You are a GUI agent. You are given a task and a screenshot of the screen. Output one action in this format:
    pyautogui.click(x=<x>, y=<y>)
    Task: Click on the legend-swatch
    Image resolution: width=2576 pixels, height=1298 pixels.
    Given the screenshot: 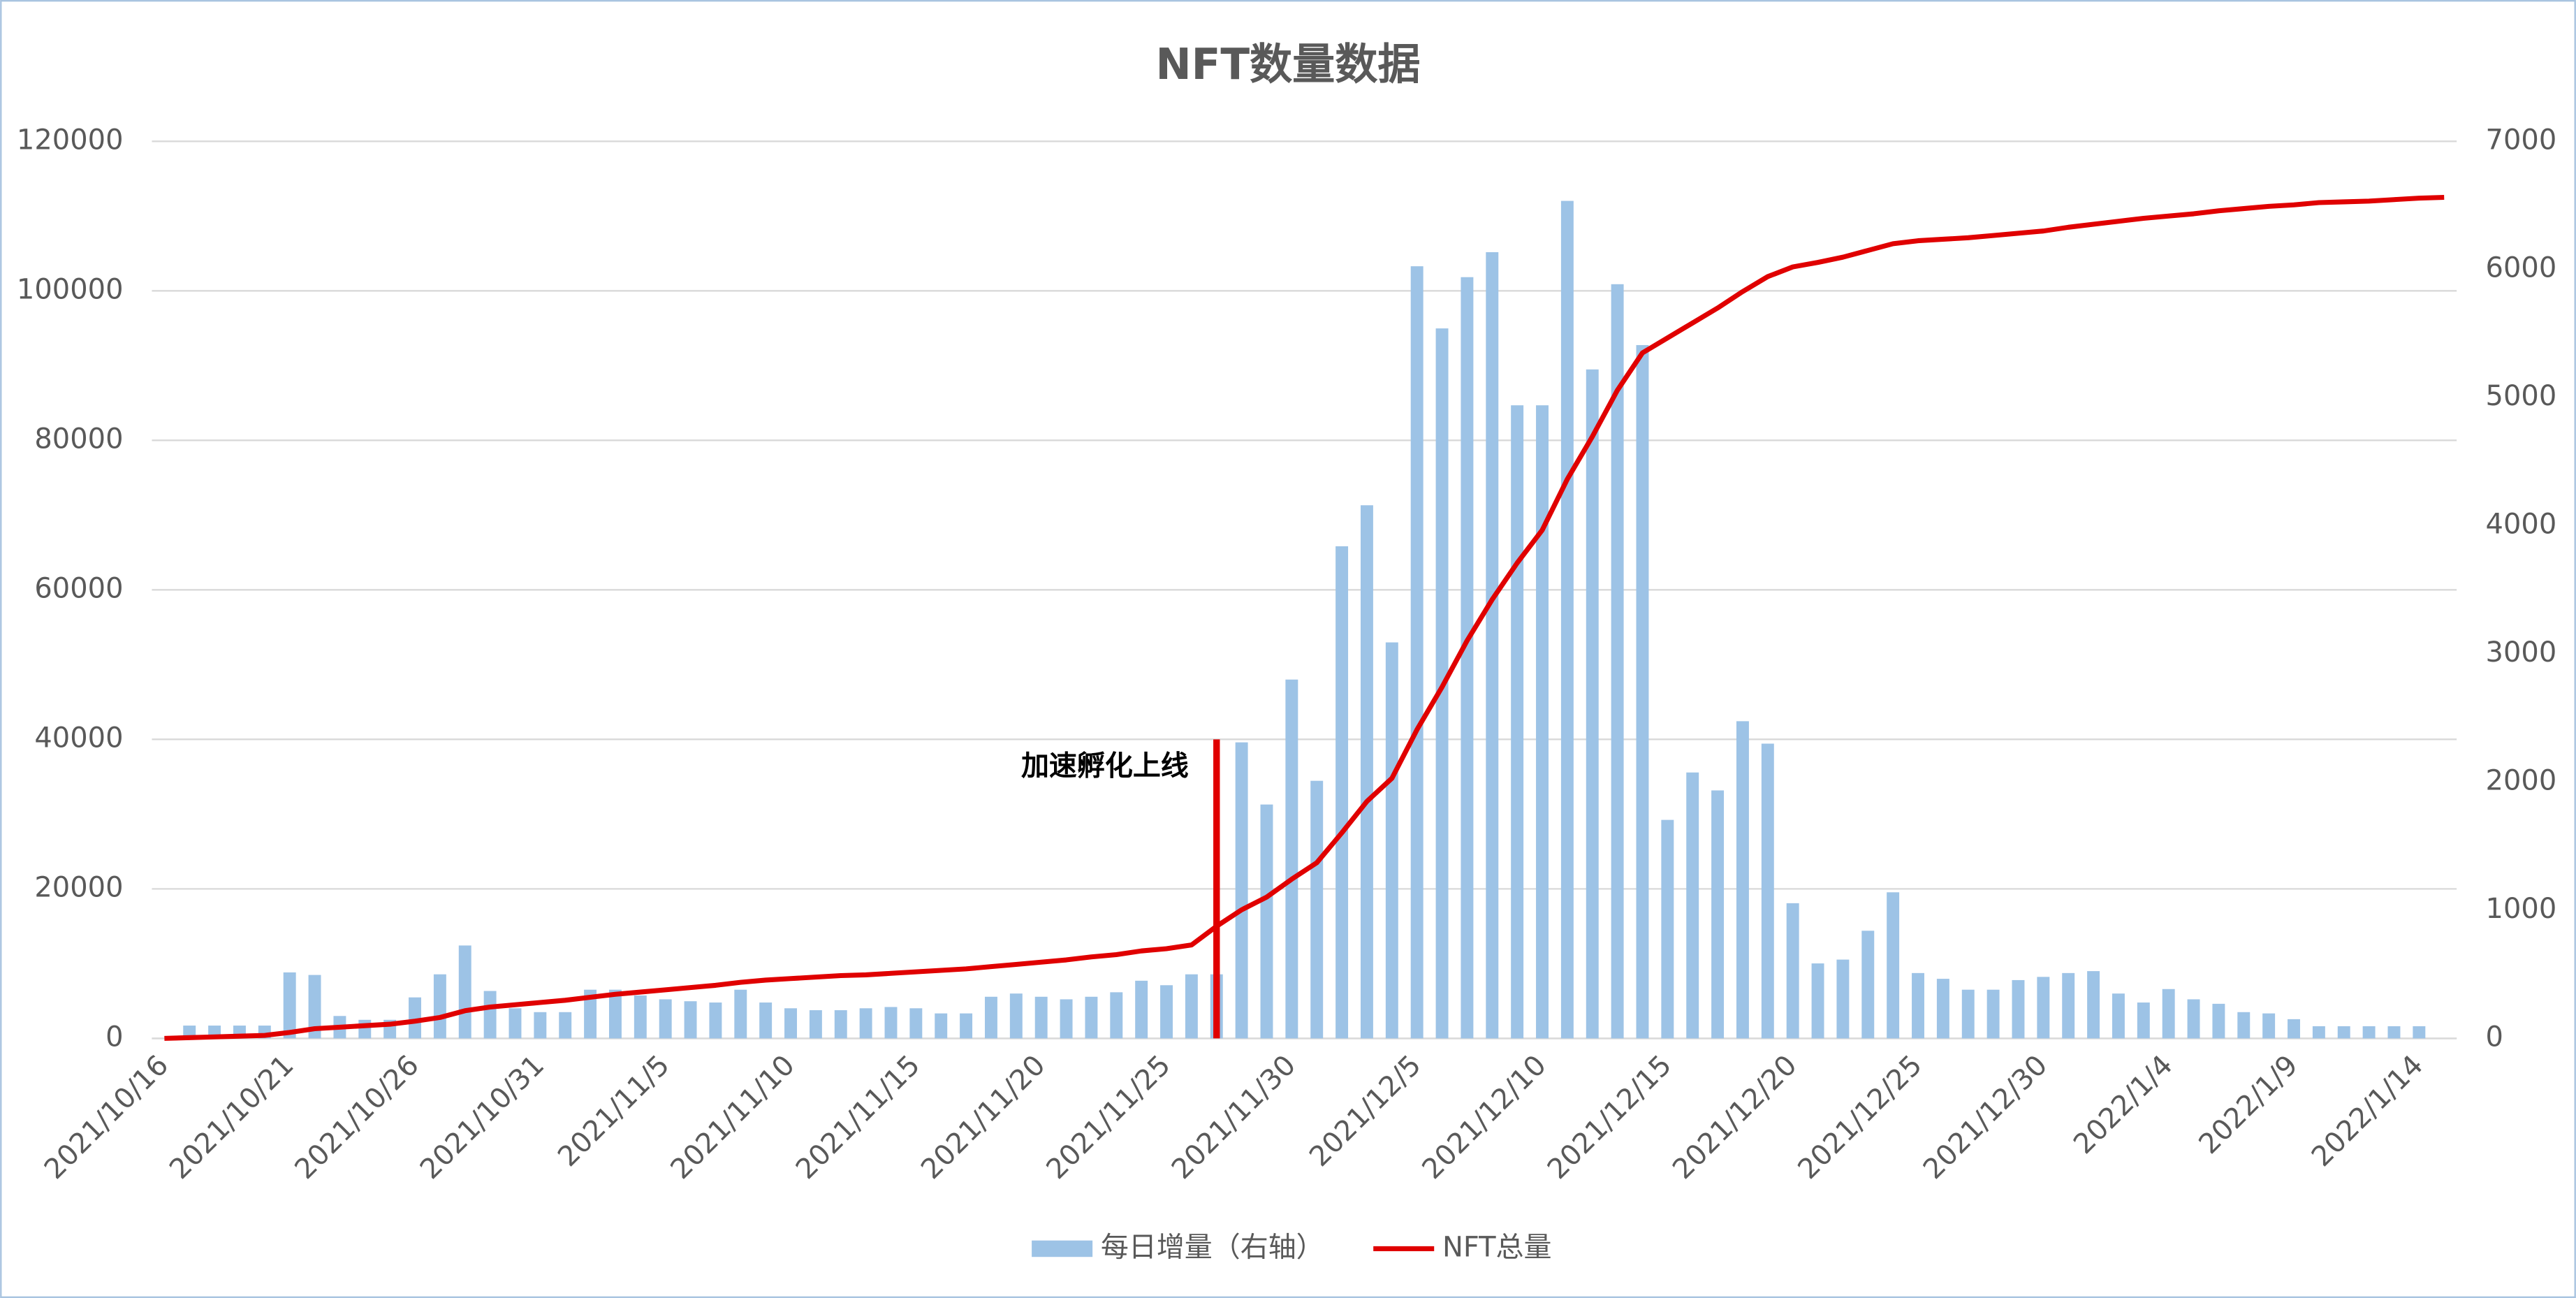 What is the action you would take?
    pyautogui.click(x=1062, y=1248)
    